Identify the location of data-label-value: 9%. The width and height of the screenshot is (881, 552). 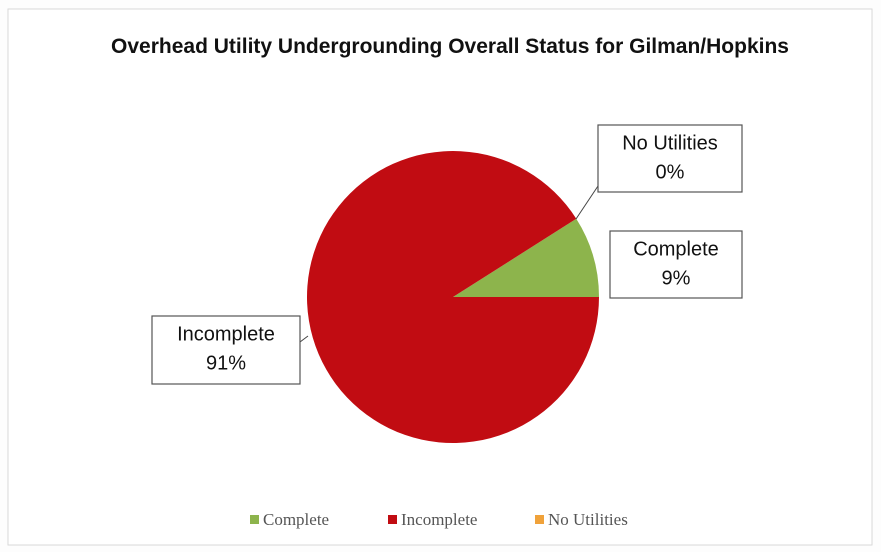
(676, 278).